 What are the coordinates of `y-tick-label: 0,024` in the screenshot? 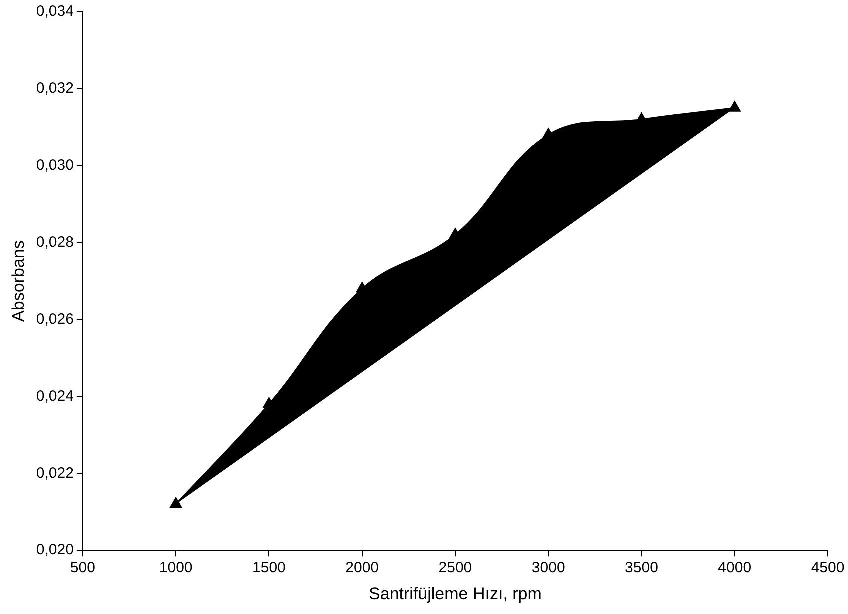 It's located at (55, 396).